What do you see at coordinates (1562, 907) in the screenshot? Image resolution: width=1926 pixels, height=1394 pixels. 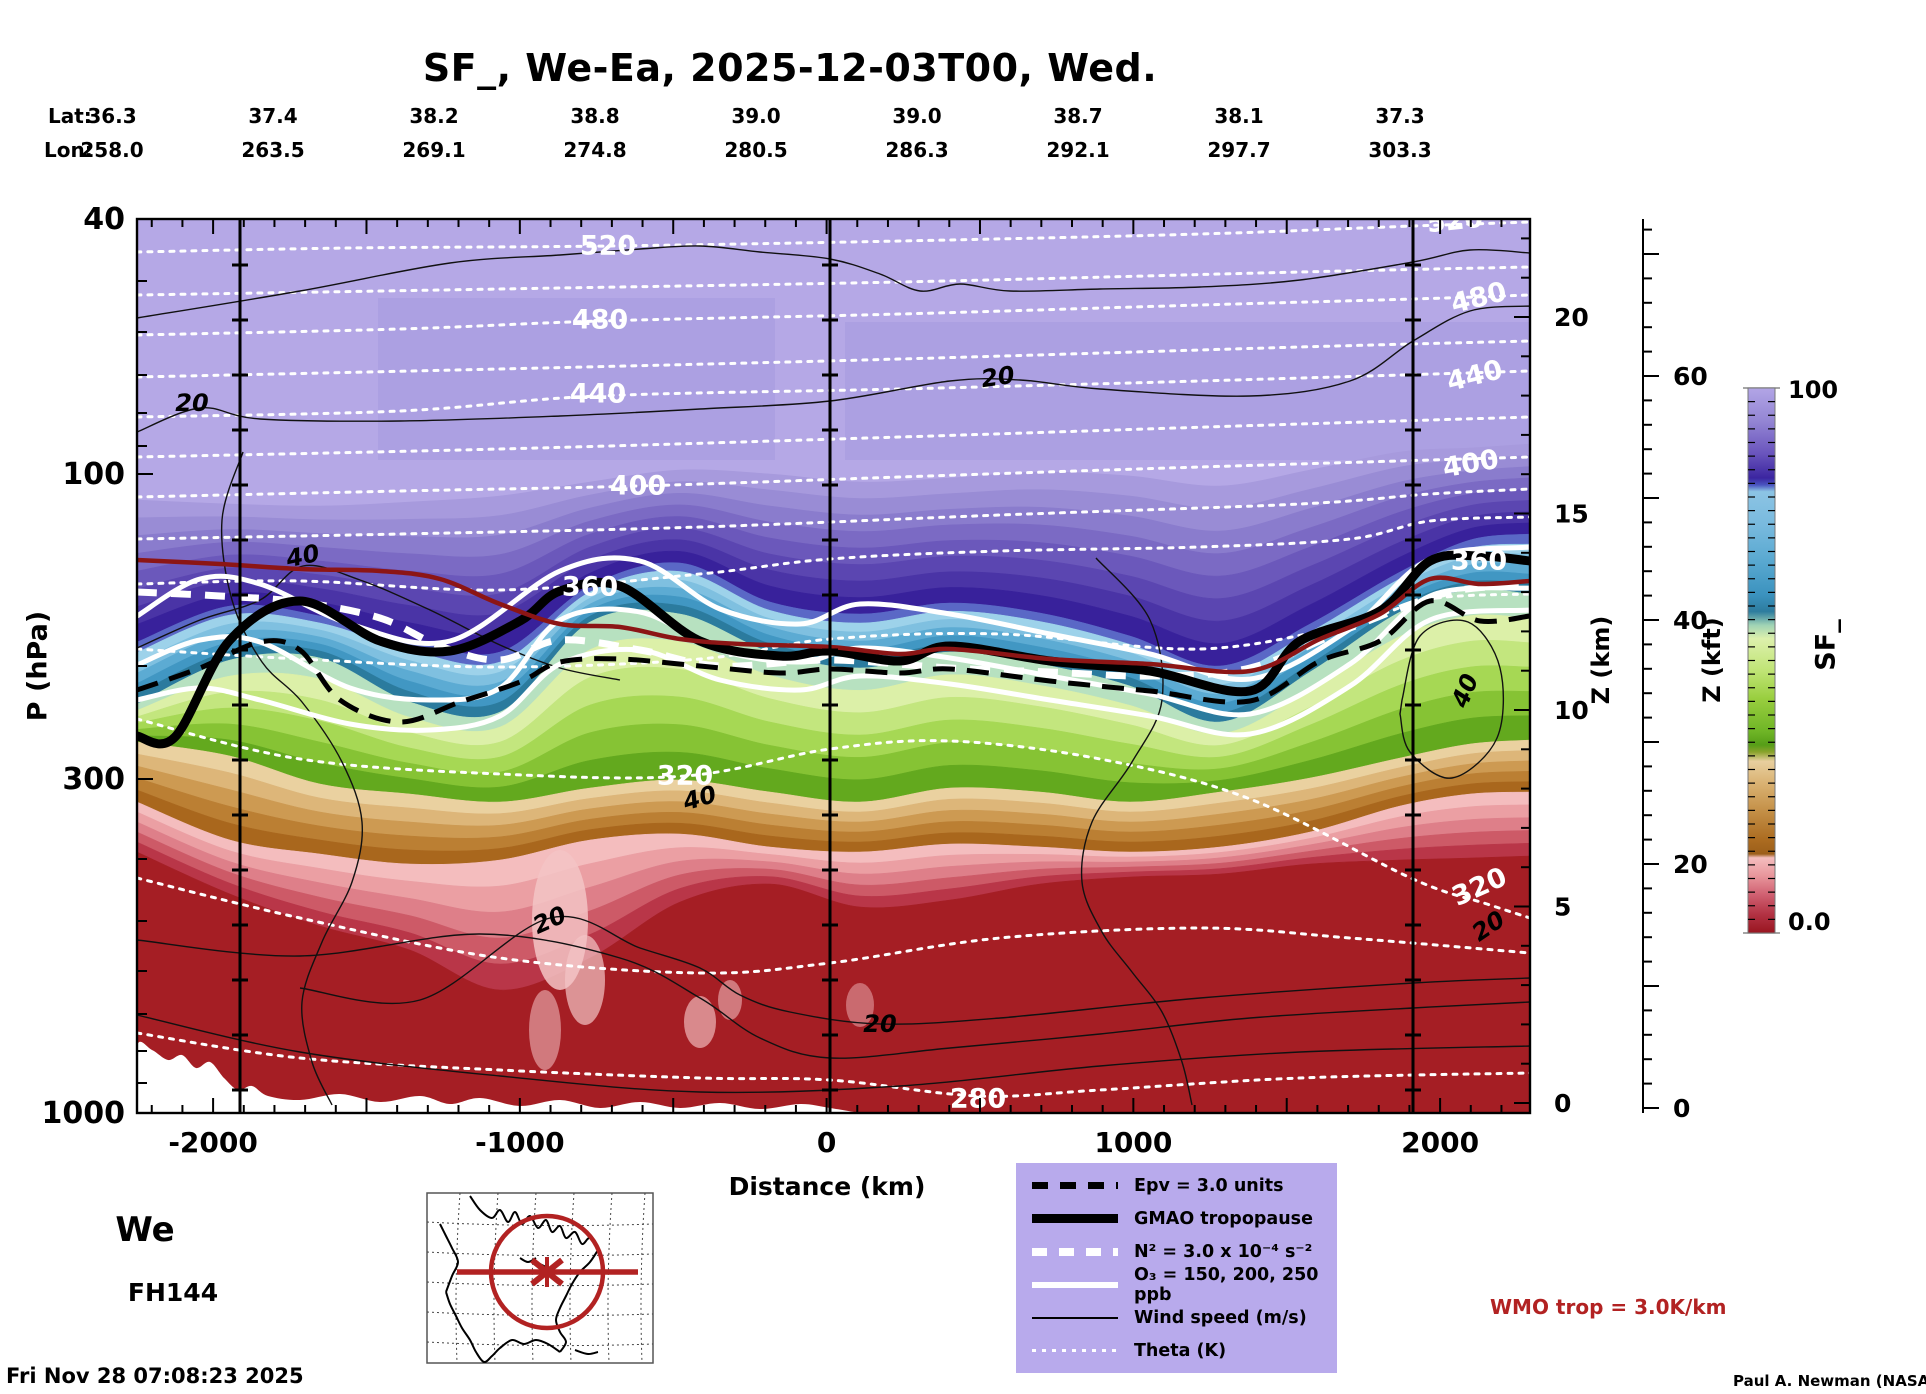 I see `zkm-tick-label: 5` at bounding box center [1562, 907].